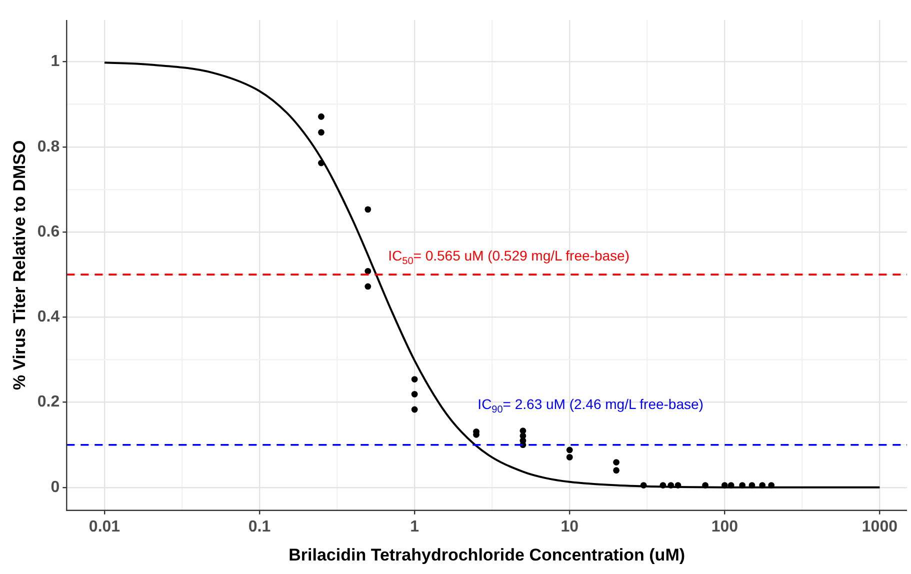  I want to click on x-tick-label: 1, so click(415, 527).